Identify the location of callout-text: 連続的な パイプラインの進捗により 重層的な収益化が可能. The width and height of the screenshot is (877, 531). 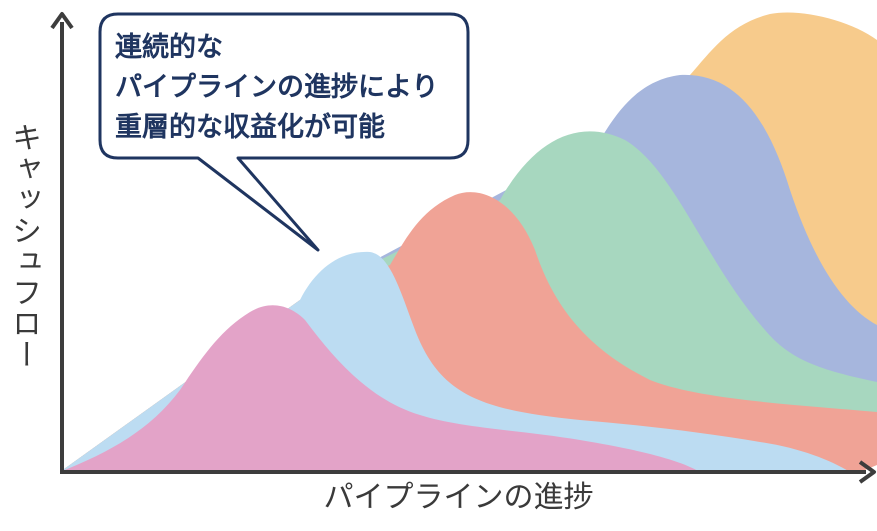
(285, 88).